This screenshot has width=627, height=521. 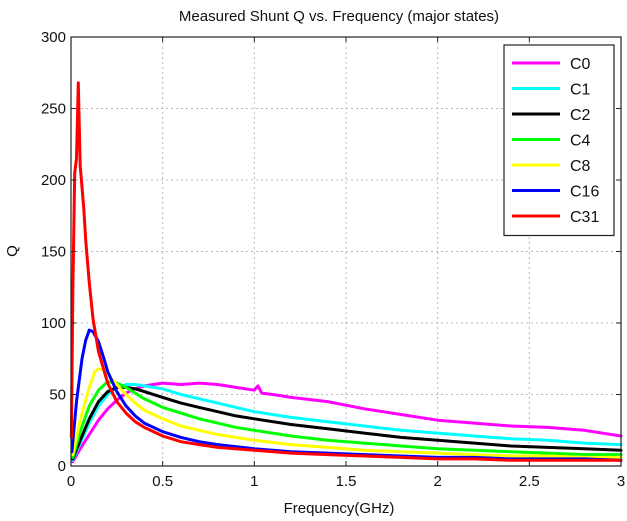 What do you see at coordinates (53, 37) in the screenshot?
I see `y-tick-label: 300` at bounding box center [53, 37].